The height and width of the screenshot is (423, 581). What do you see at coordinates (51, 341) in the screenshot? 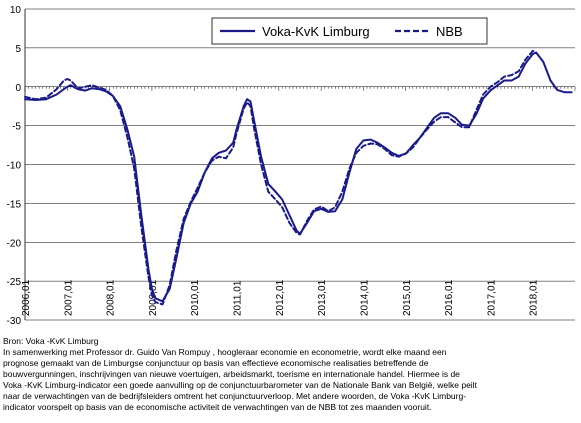
I see `source-note: Bron: Voka -KvK Limburg` at bounding box center [51, 341].